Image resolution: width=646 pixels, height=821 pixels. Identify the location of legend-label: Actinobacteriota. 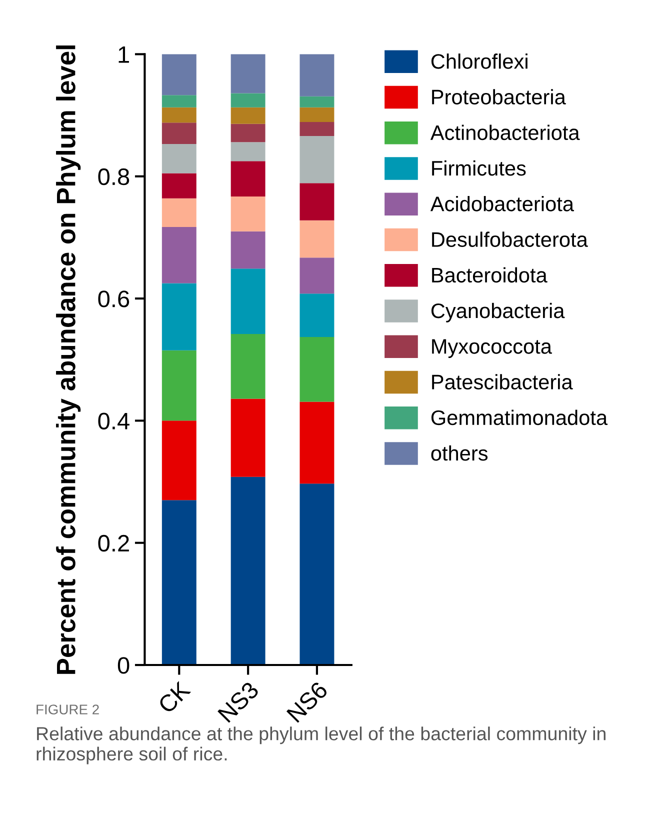
(505, 132).